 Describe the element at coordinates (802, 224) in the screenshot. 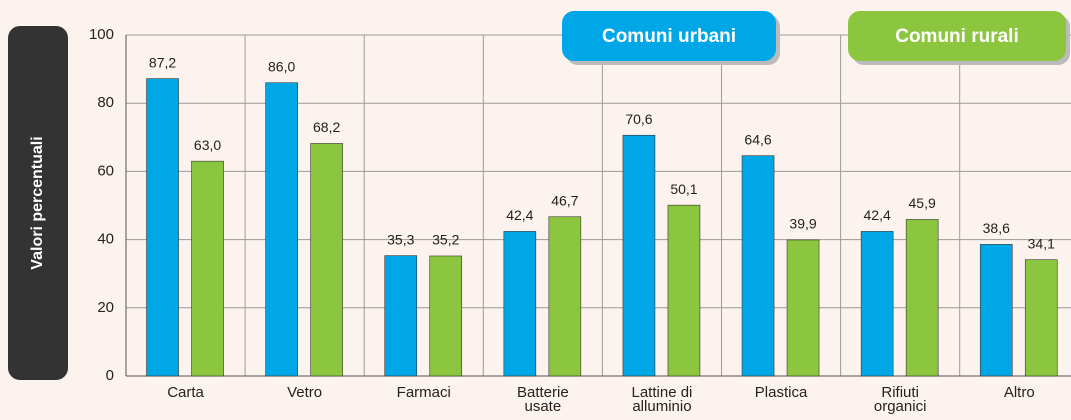

I see `value-label: 39,9` at that location.